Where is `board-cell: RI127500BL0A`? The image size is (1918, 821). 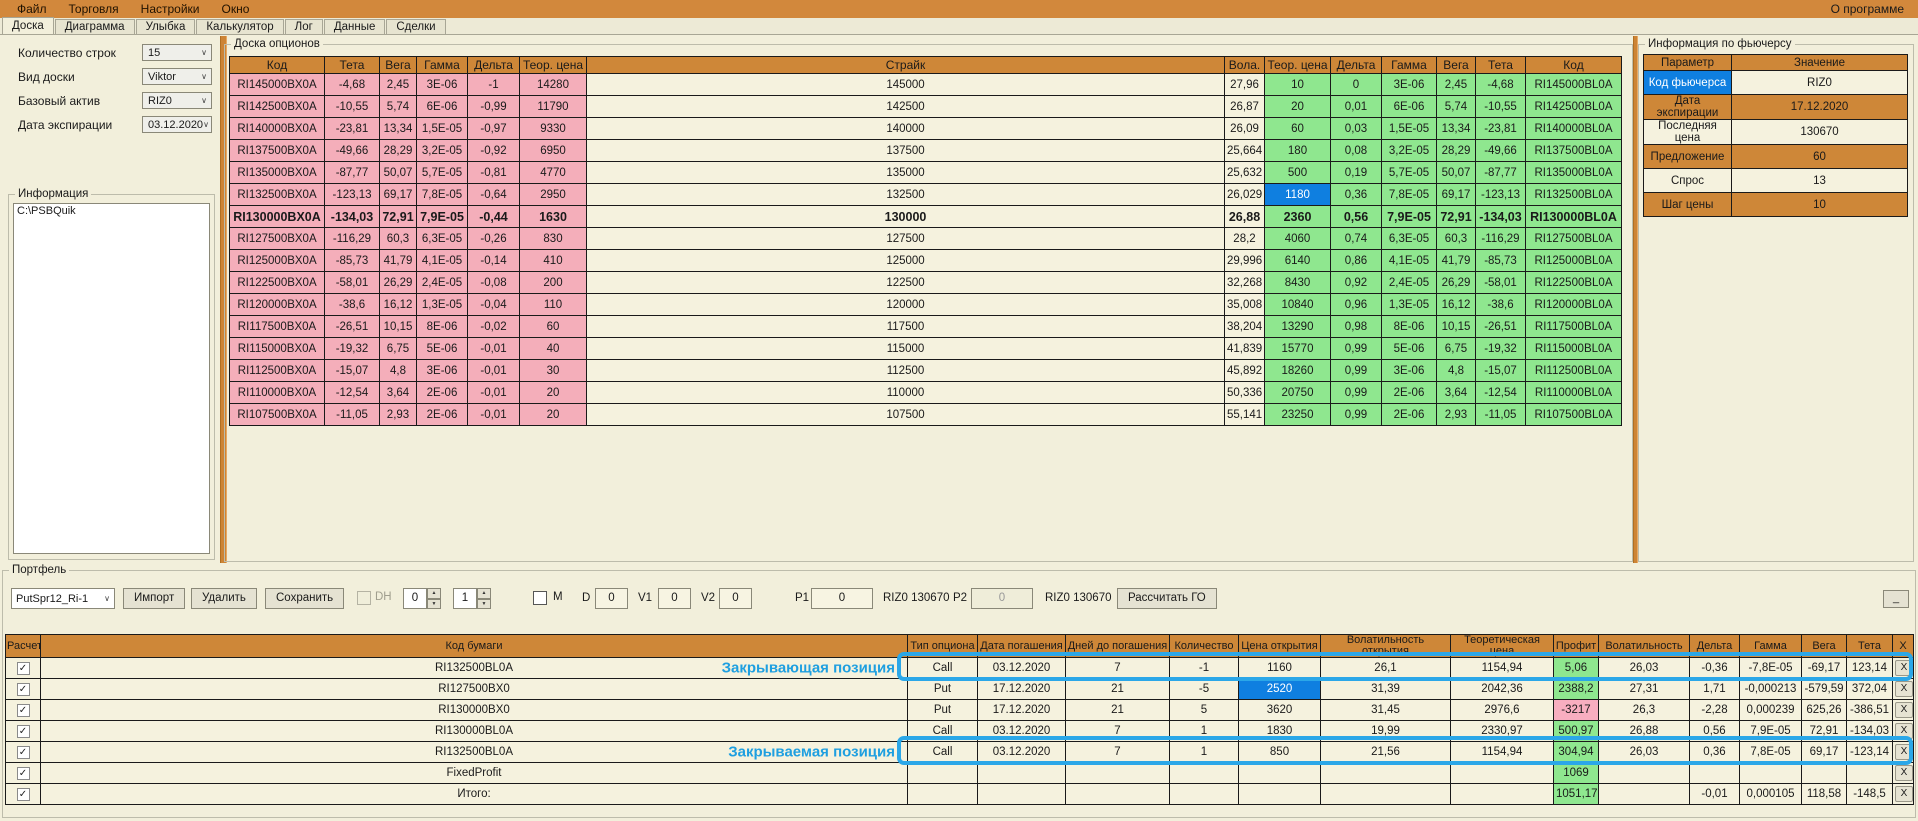
board-cell: RI127500BL0A is located at coordinates (1573, 238).